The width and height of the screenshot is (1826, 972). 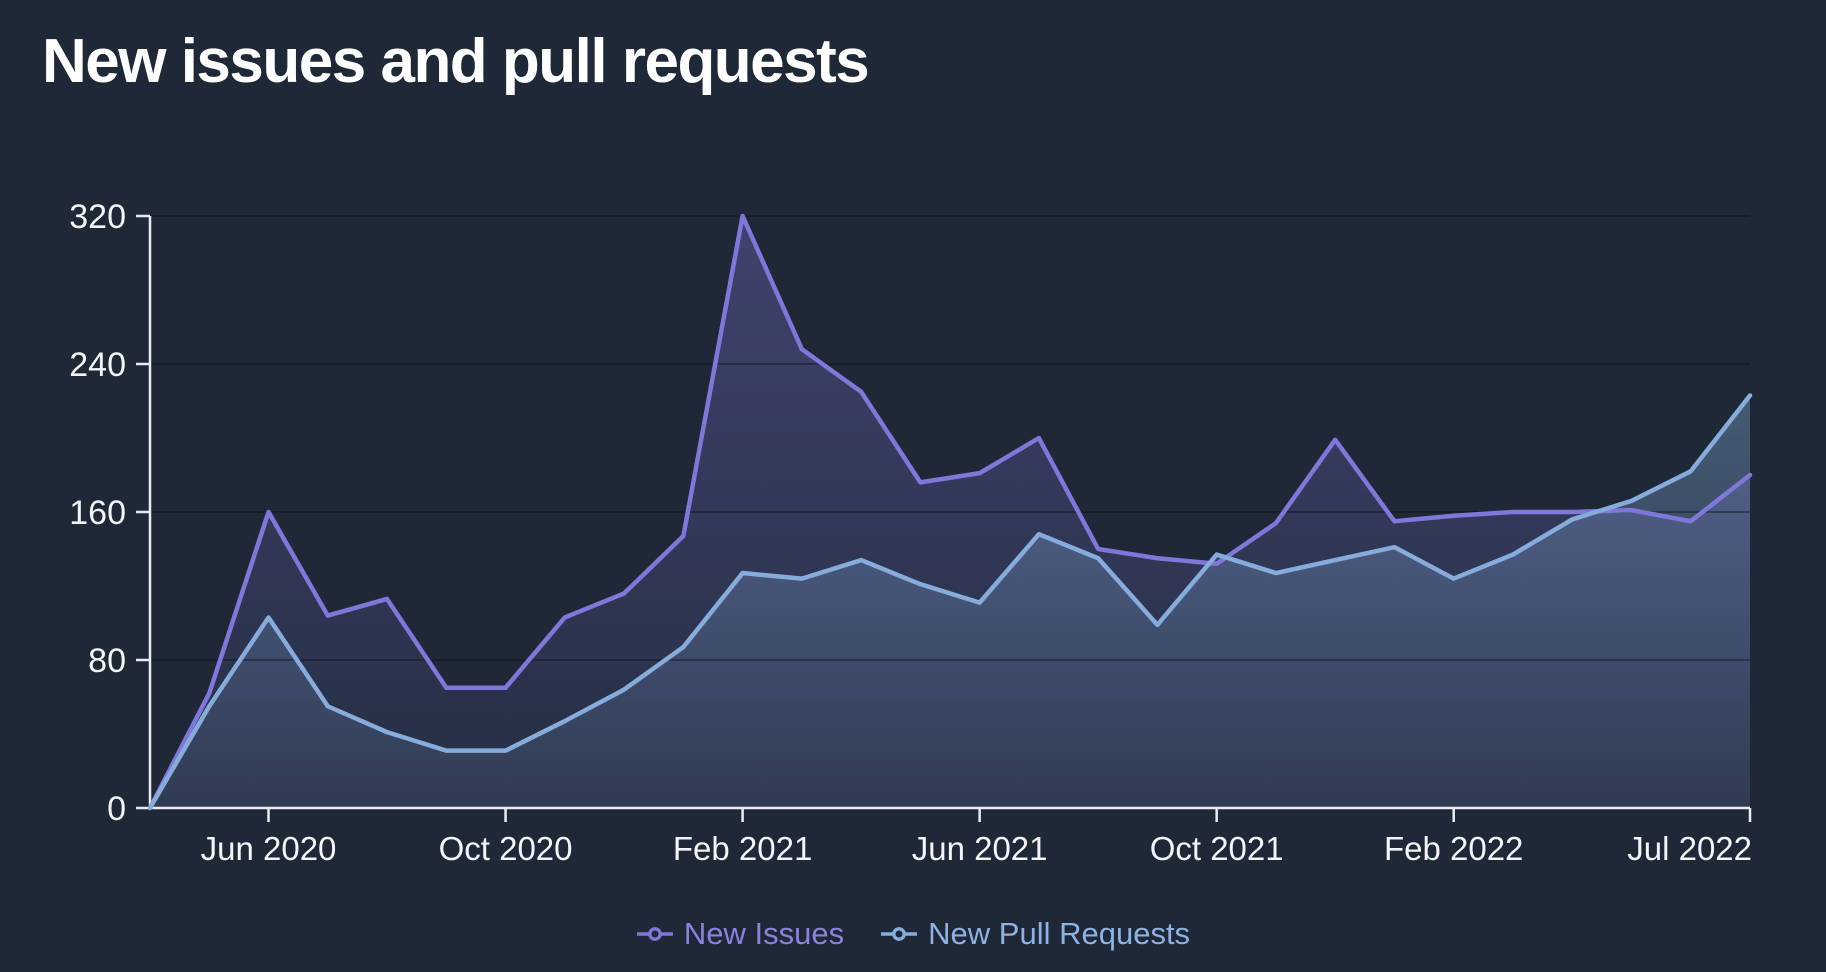 I want to click on x-tick-label-jun-2021: Jun 2021, so click(x=980, y=848).